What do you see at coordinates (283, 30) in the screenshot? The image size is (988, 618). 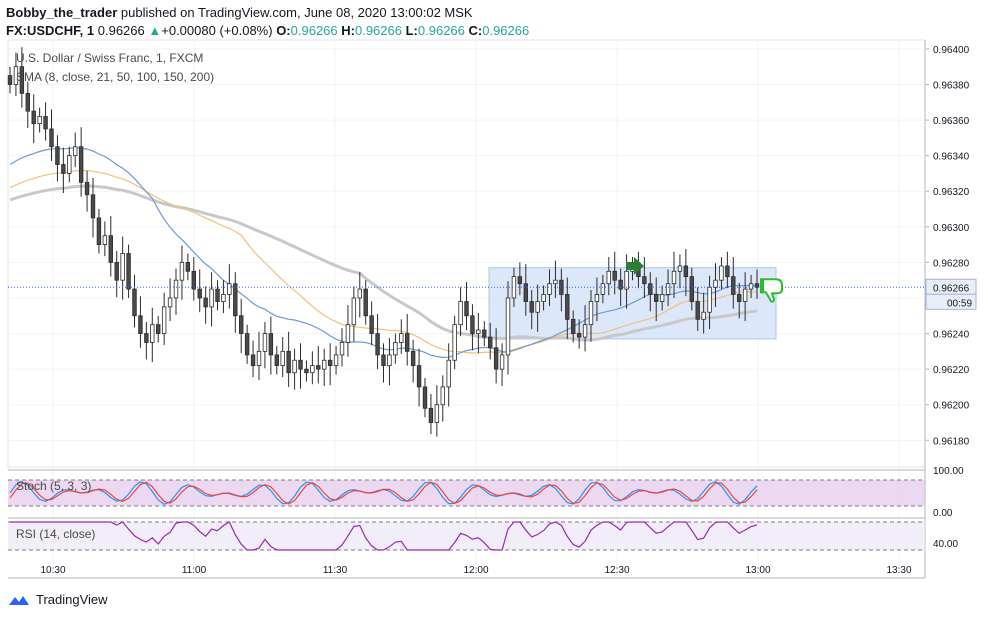 I see `open-label: O:` at bounding box center [283, 30].